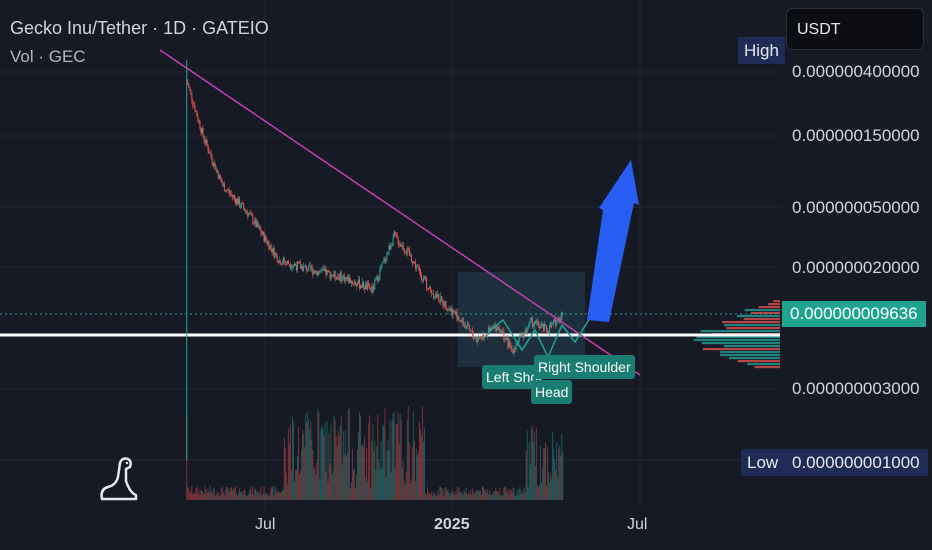 The height and width of the screenshot is (550, 932). Describe the element at coordinates (856, 267) in the screenshot. I see `price-tick-4: 0.000000020000` at that location.